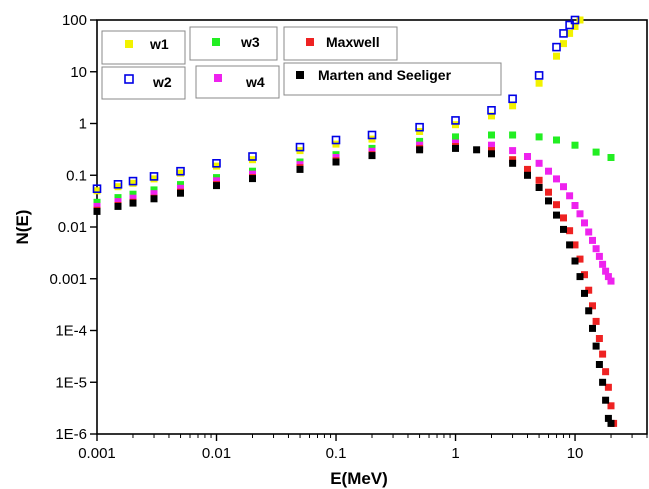 Image resolution: width=649 pixels, height=489 pixels. What do you see at coordinates (218, 78) in the screenshot?
I see `legend-marker-w4` at bounding box center [218, 78].